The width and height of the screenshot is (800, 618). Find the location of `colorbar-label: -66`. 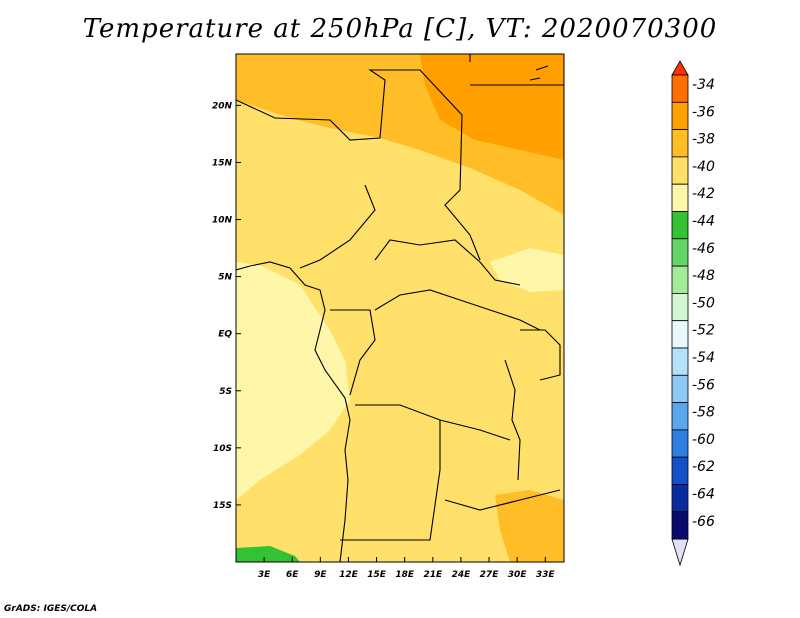

colorbar-label: -66 is located at coordinates (703, 522).